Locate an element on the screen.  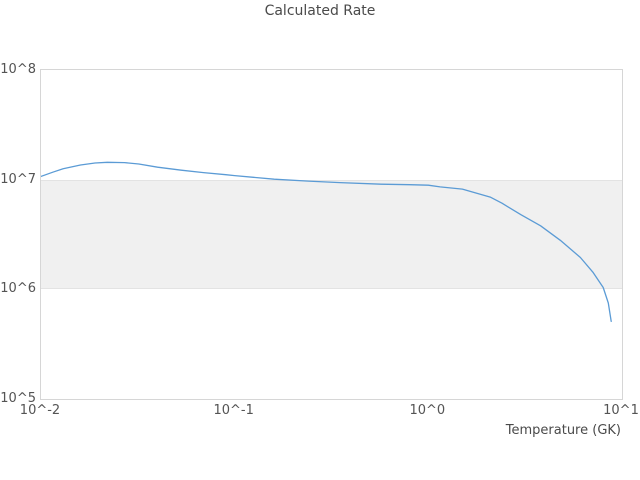
x-tick-label: 10^1 is located at coordinates (621, 410).